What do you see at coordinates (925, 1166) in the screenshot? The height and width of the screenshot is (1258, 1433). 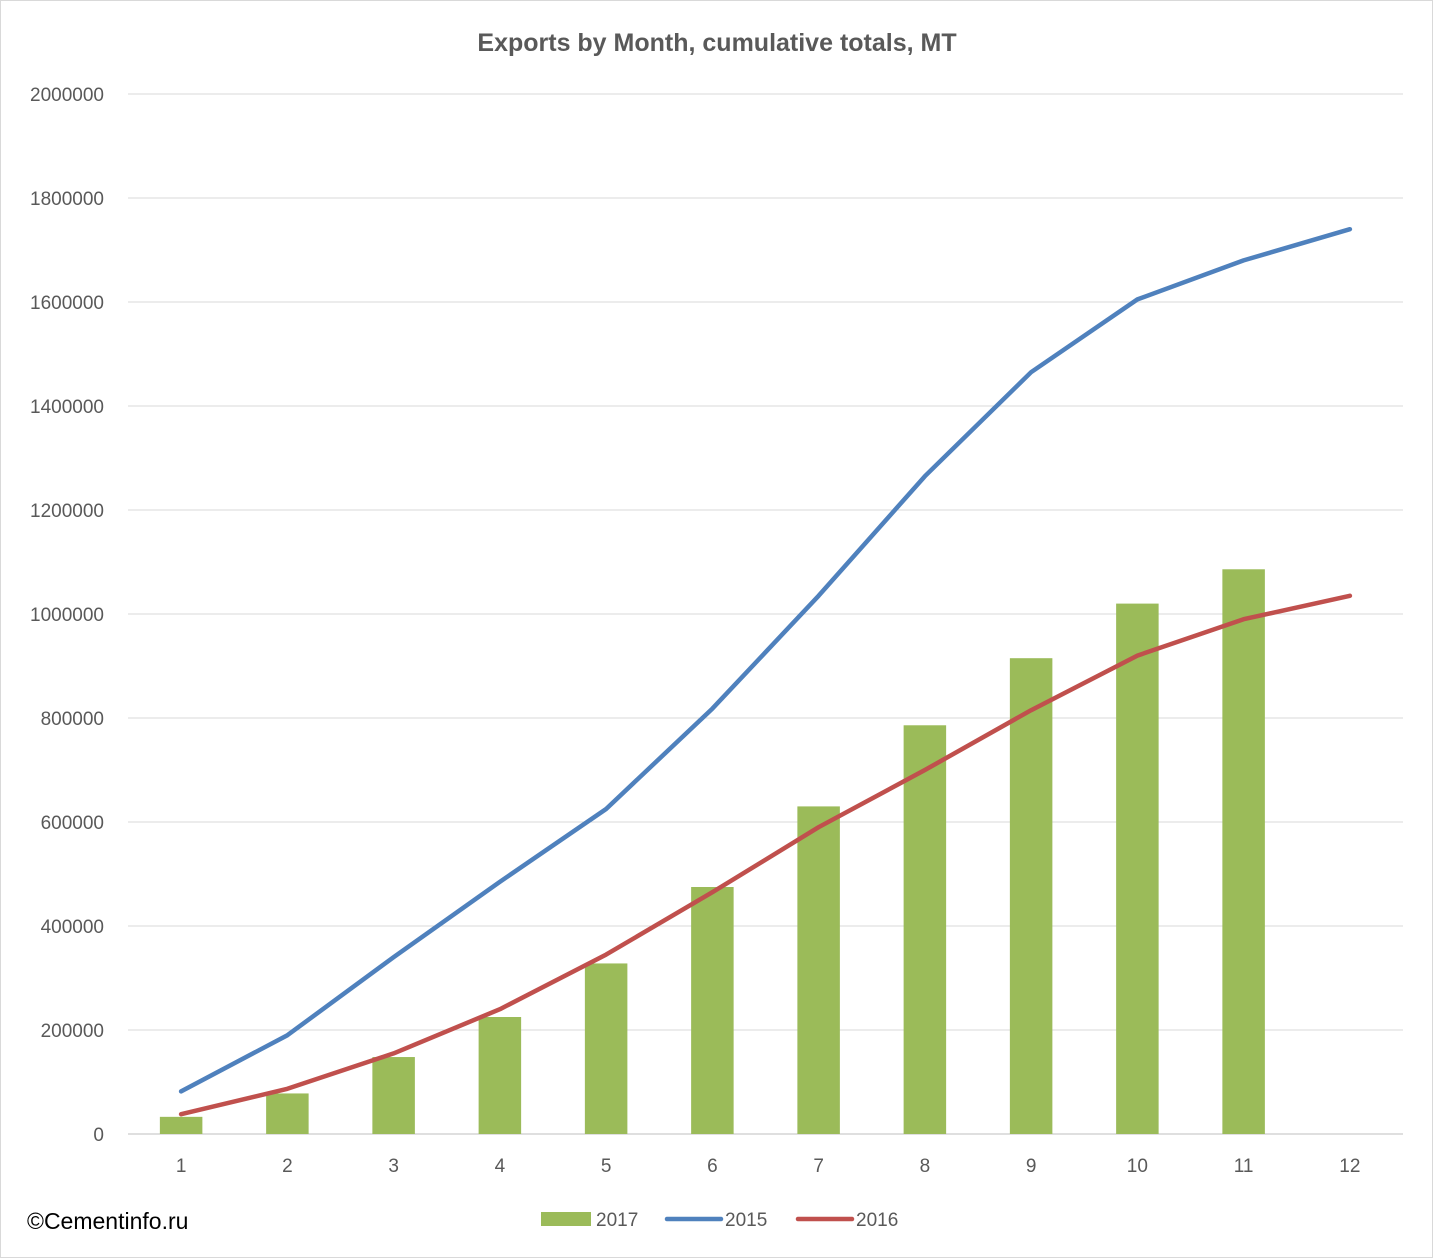 I see `x-tick-label: 8` at bounding box center [925, 1166].